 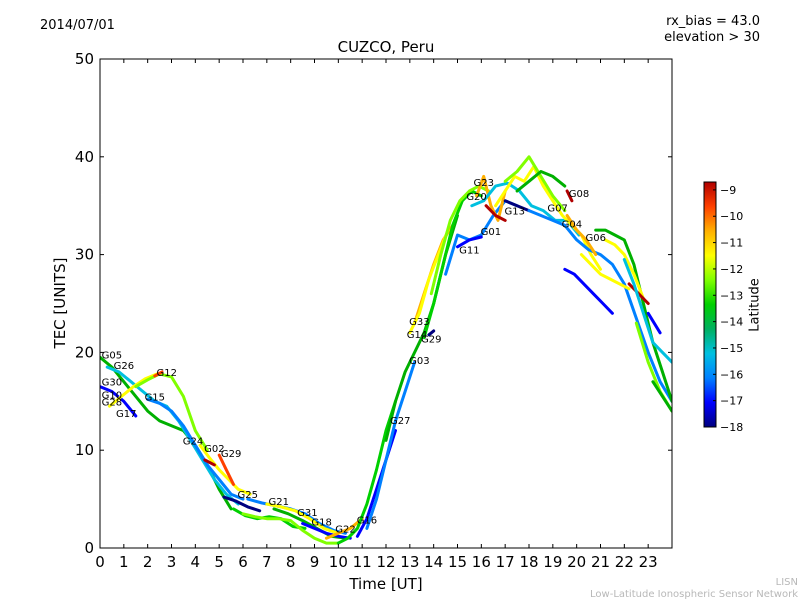 I want to click on x-tick-label-5: 5, so click(x=219, y=562).